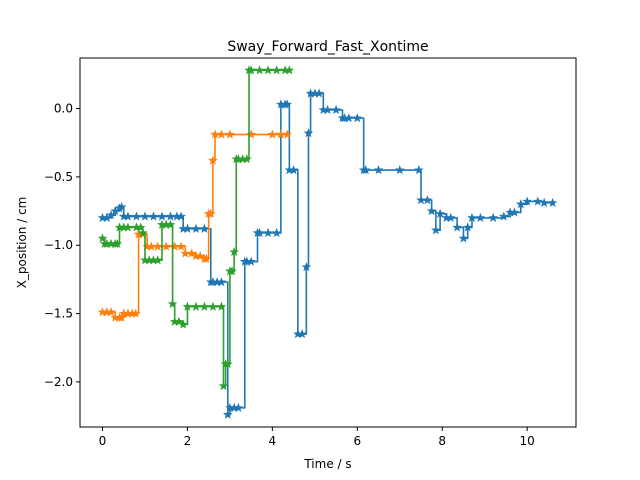 This screenshot has height=480, width=640. What do you see at coordinates (317, 437) in the screenshot?
I see `x-axis: 0 2 4 6 8 10` at bounding box center [317, 437].